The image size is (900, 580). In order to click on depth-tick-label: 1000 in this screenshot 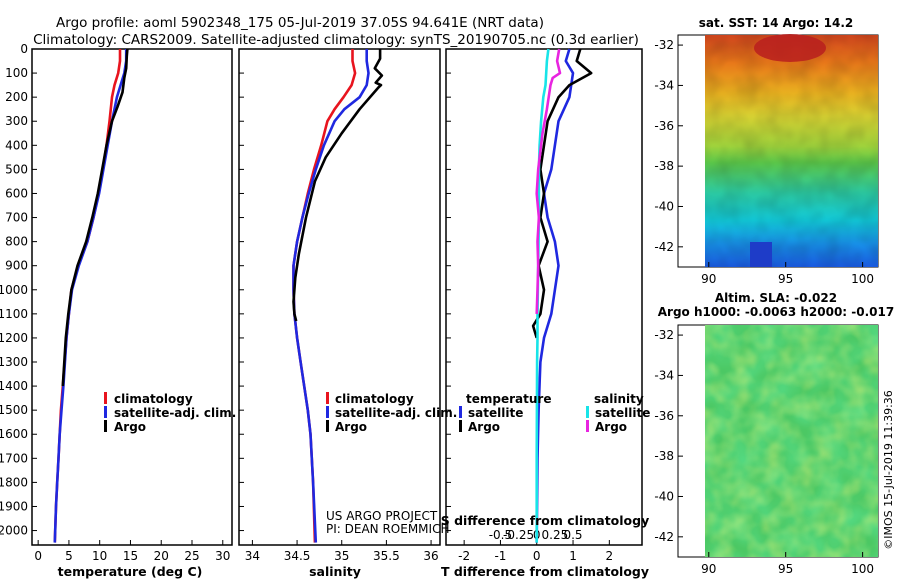, I will do `click(14, 290)`.